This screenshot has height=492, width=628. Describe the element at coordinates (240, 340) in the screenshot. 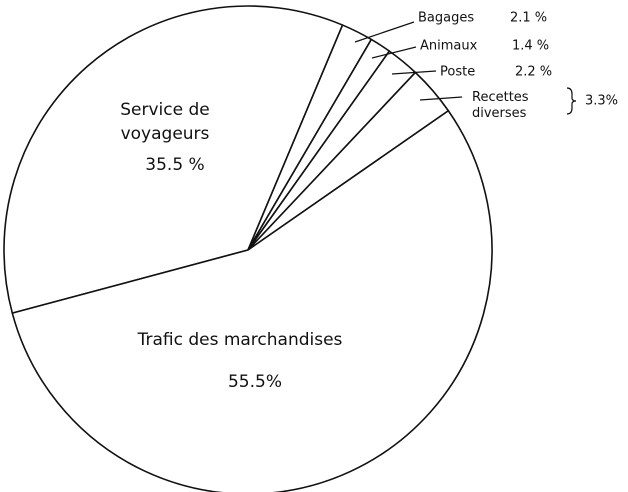

I see `slice-label: Trafic des marchandises` at that location.